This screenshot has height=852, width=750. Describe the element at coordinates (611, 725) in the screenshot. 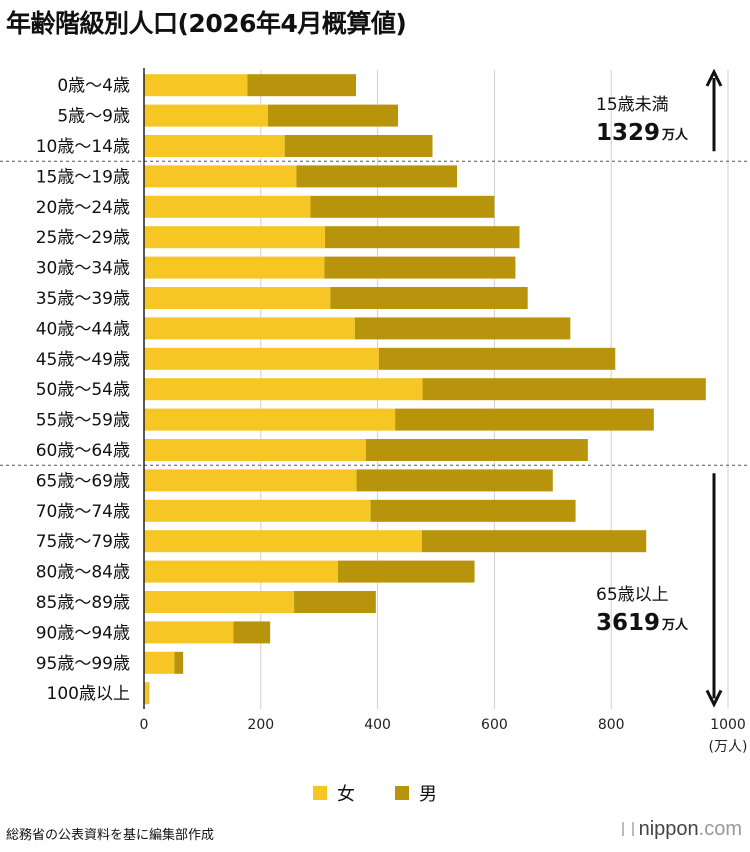

I see `x-tick-label: 800` at that location.